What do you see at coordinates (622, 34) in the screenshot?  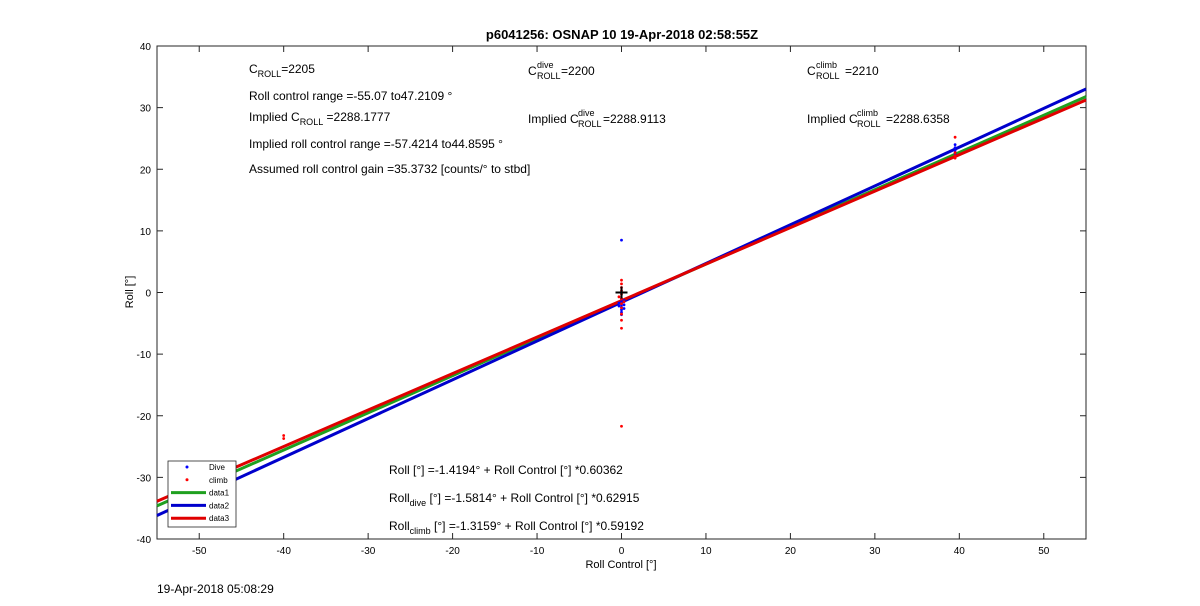 I see `chart-title: p6041256: OSNAP 10 19-Apr-2018 02:58:55Z` at bounding box center [622, 34].